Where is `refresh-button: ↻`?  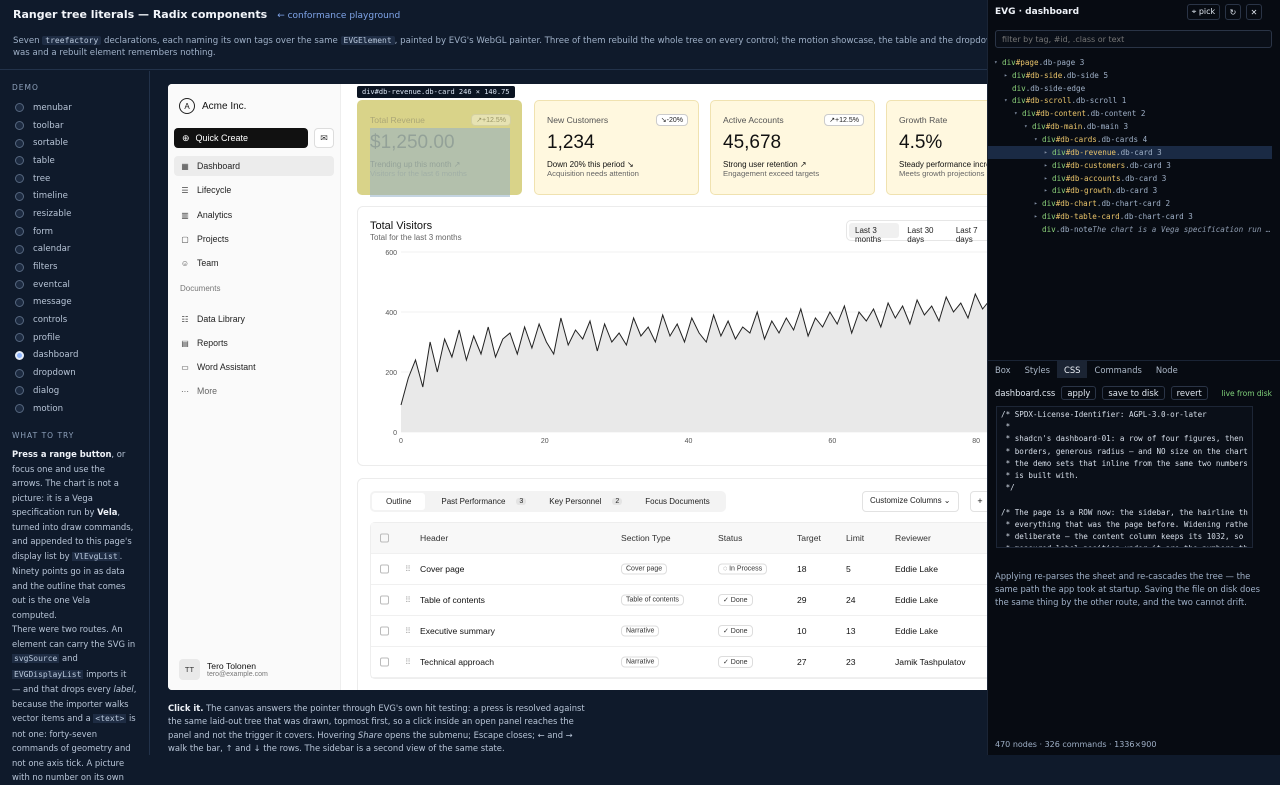
refresh-button: ↻ is located at coordinates (1233, 12).